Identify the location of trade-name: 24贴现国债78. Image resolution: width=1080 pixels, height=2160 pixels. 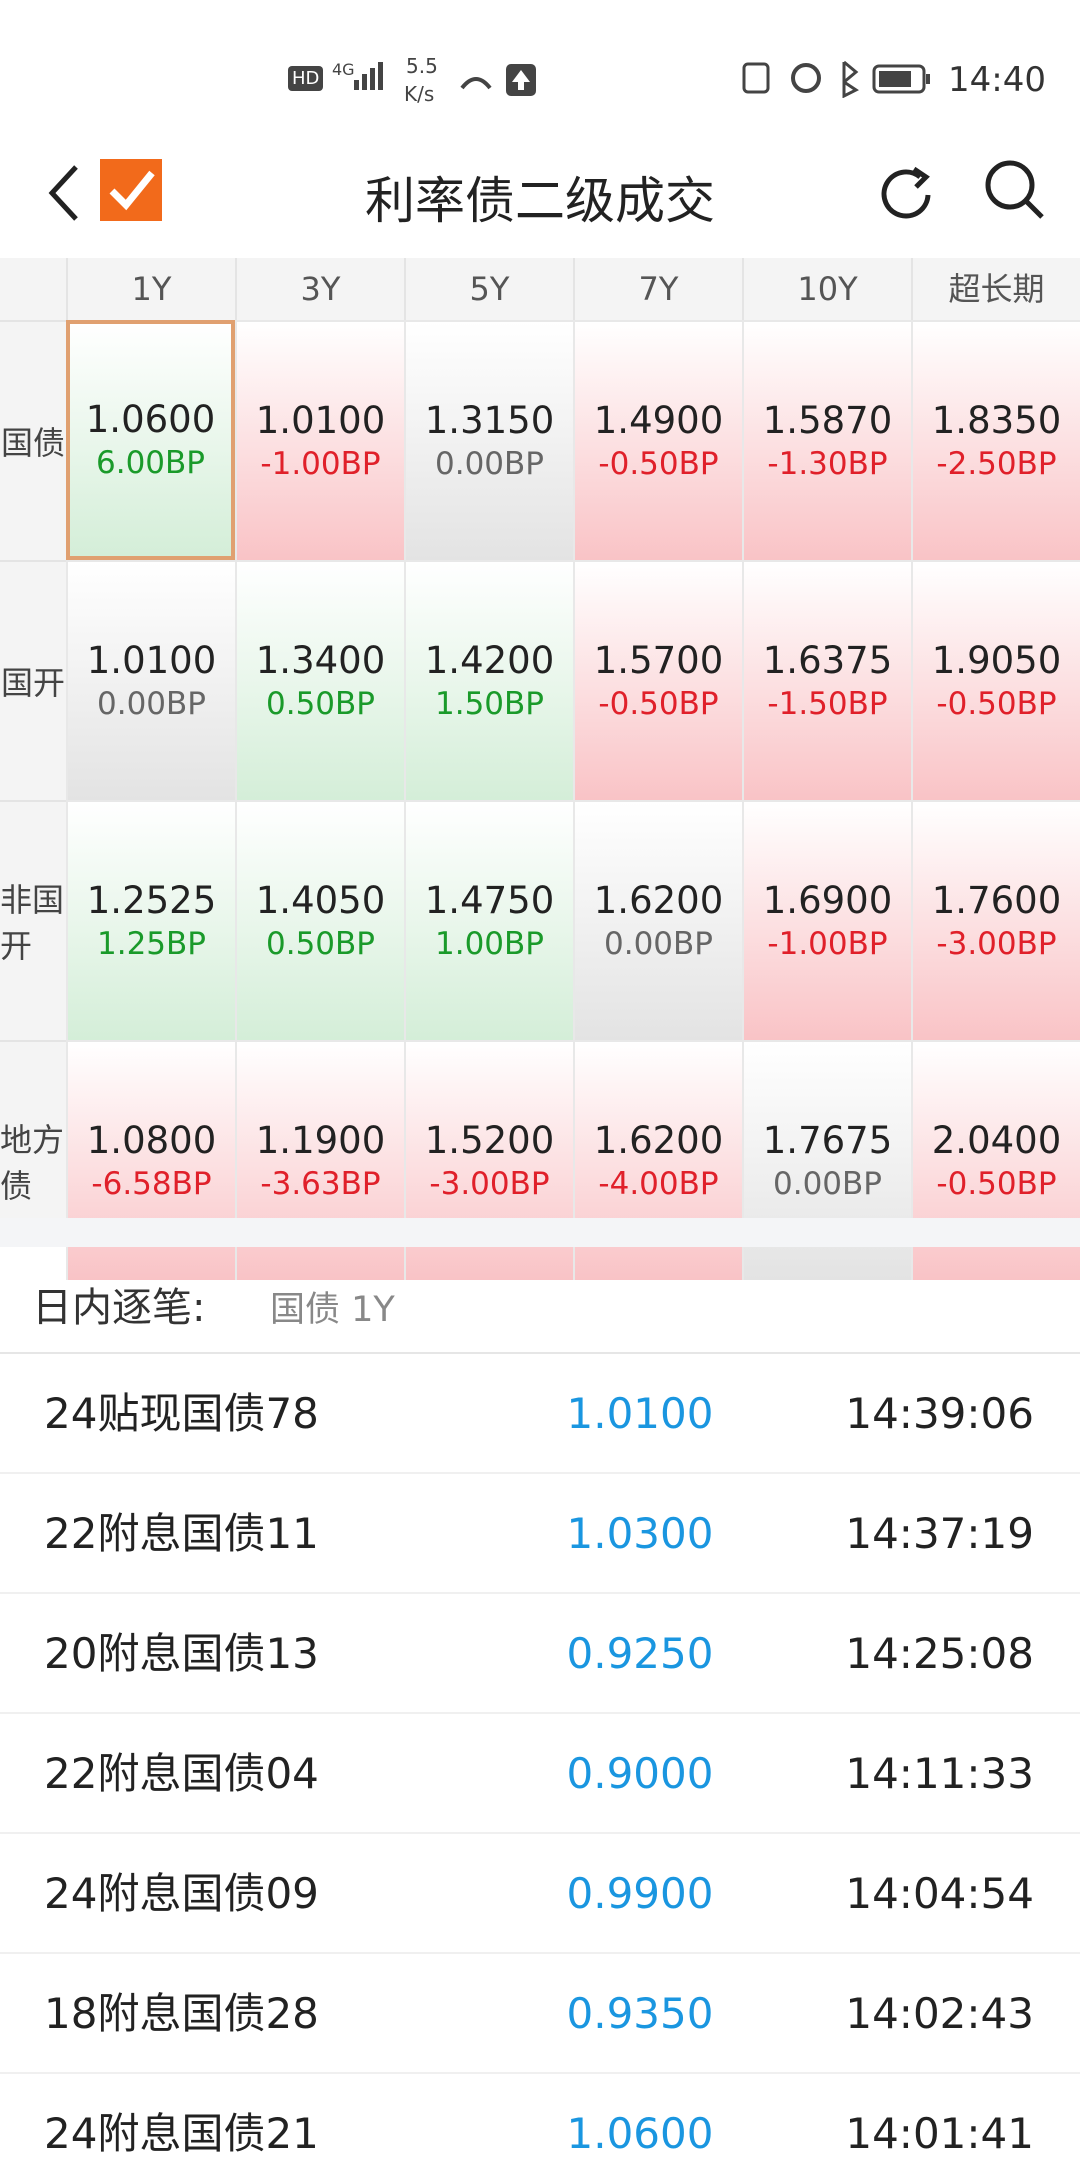
(181, 1413).